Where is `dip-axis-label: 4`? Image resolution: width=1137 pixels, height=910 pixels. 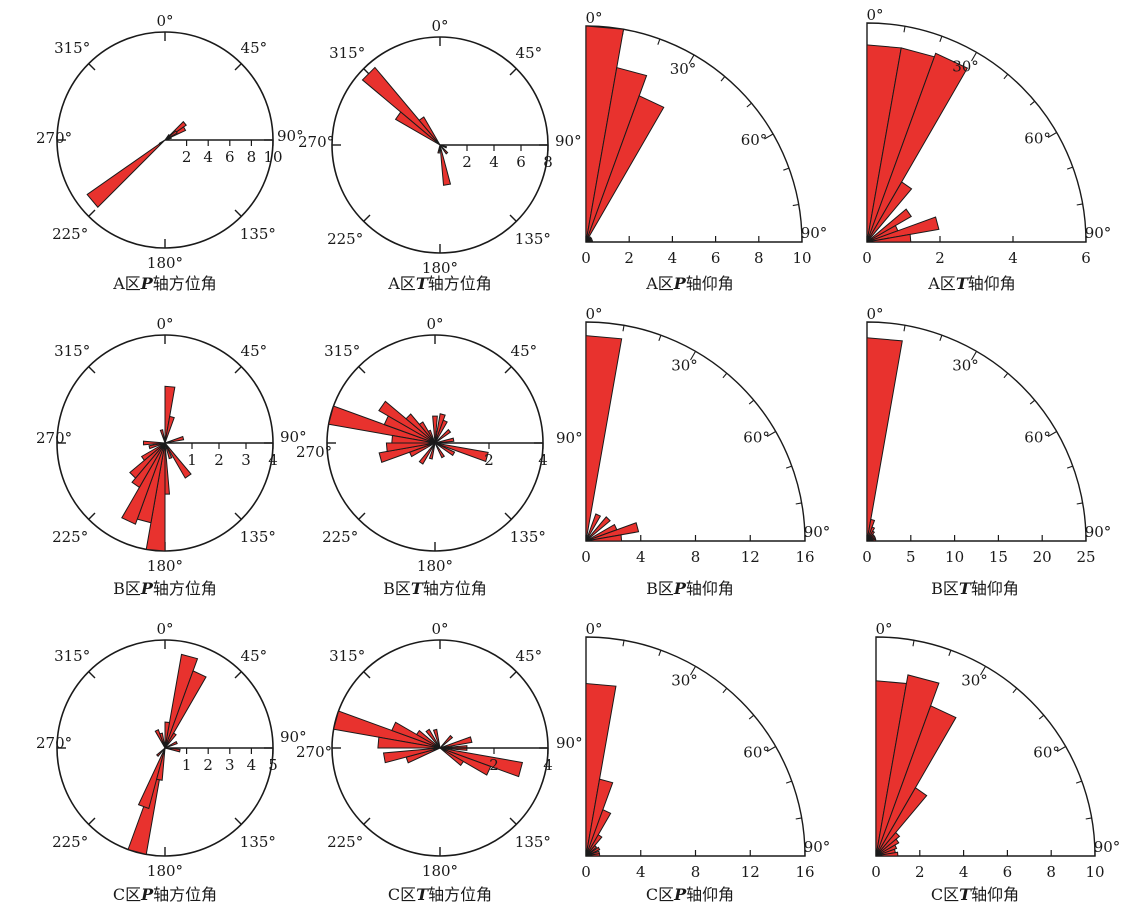 dip-axis-label: 4 is located at coordinates (641, 872).